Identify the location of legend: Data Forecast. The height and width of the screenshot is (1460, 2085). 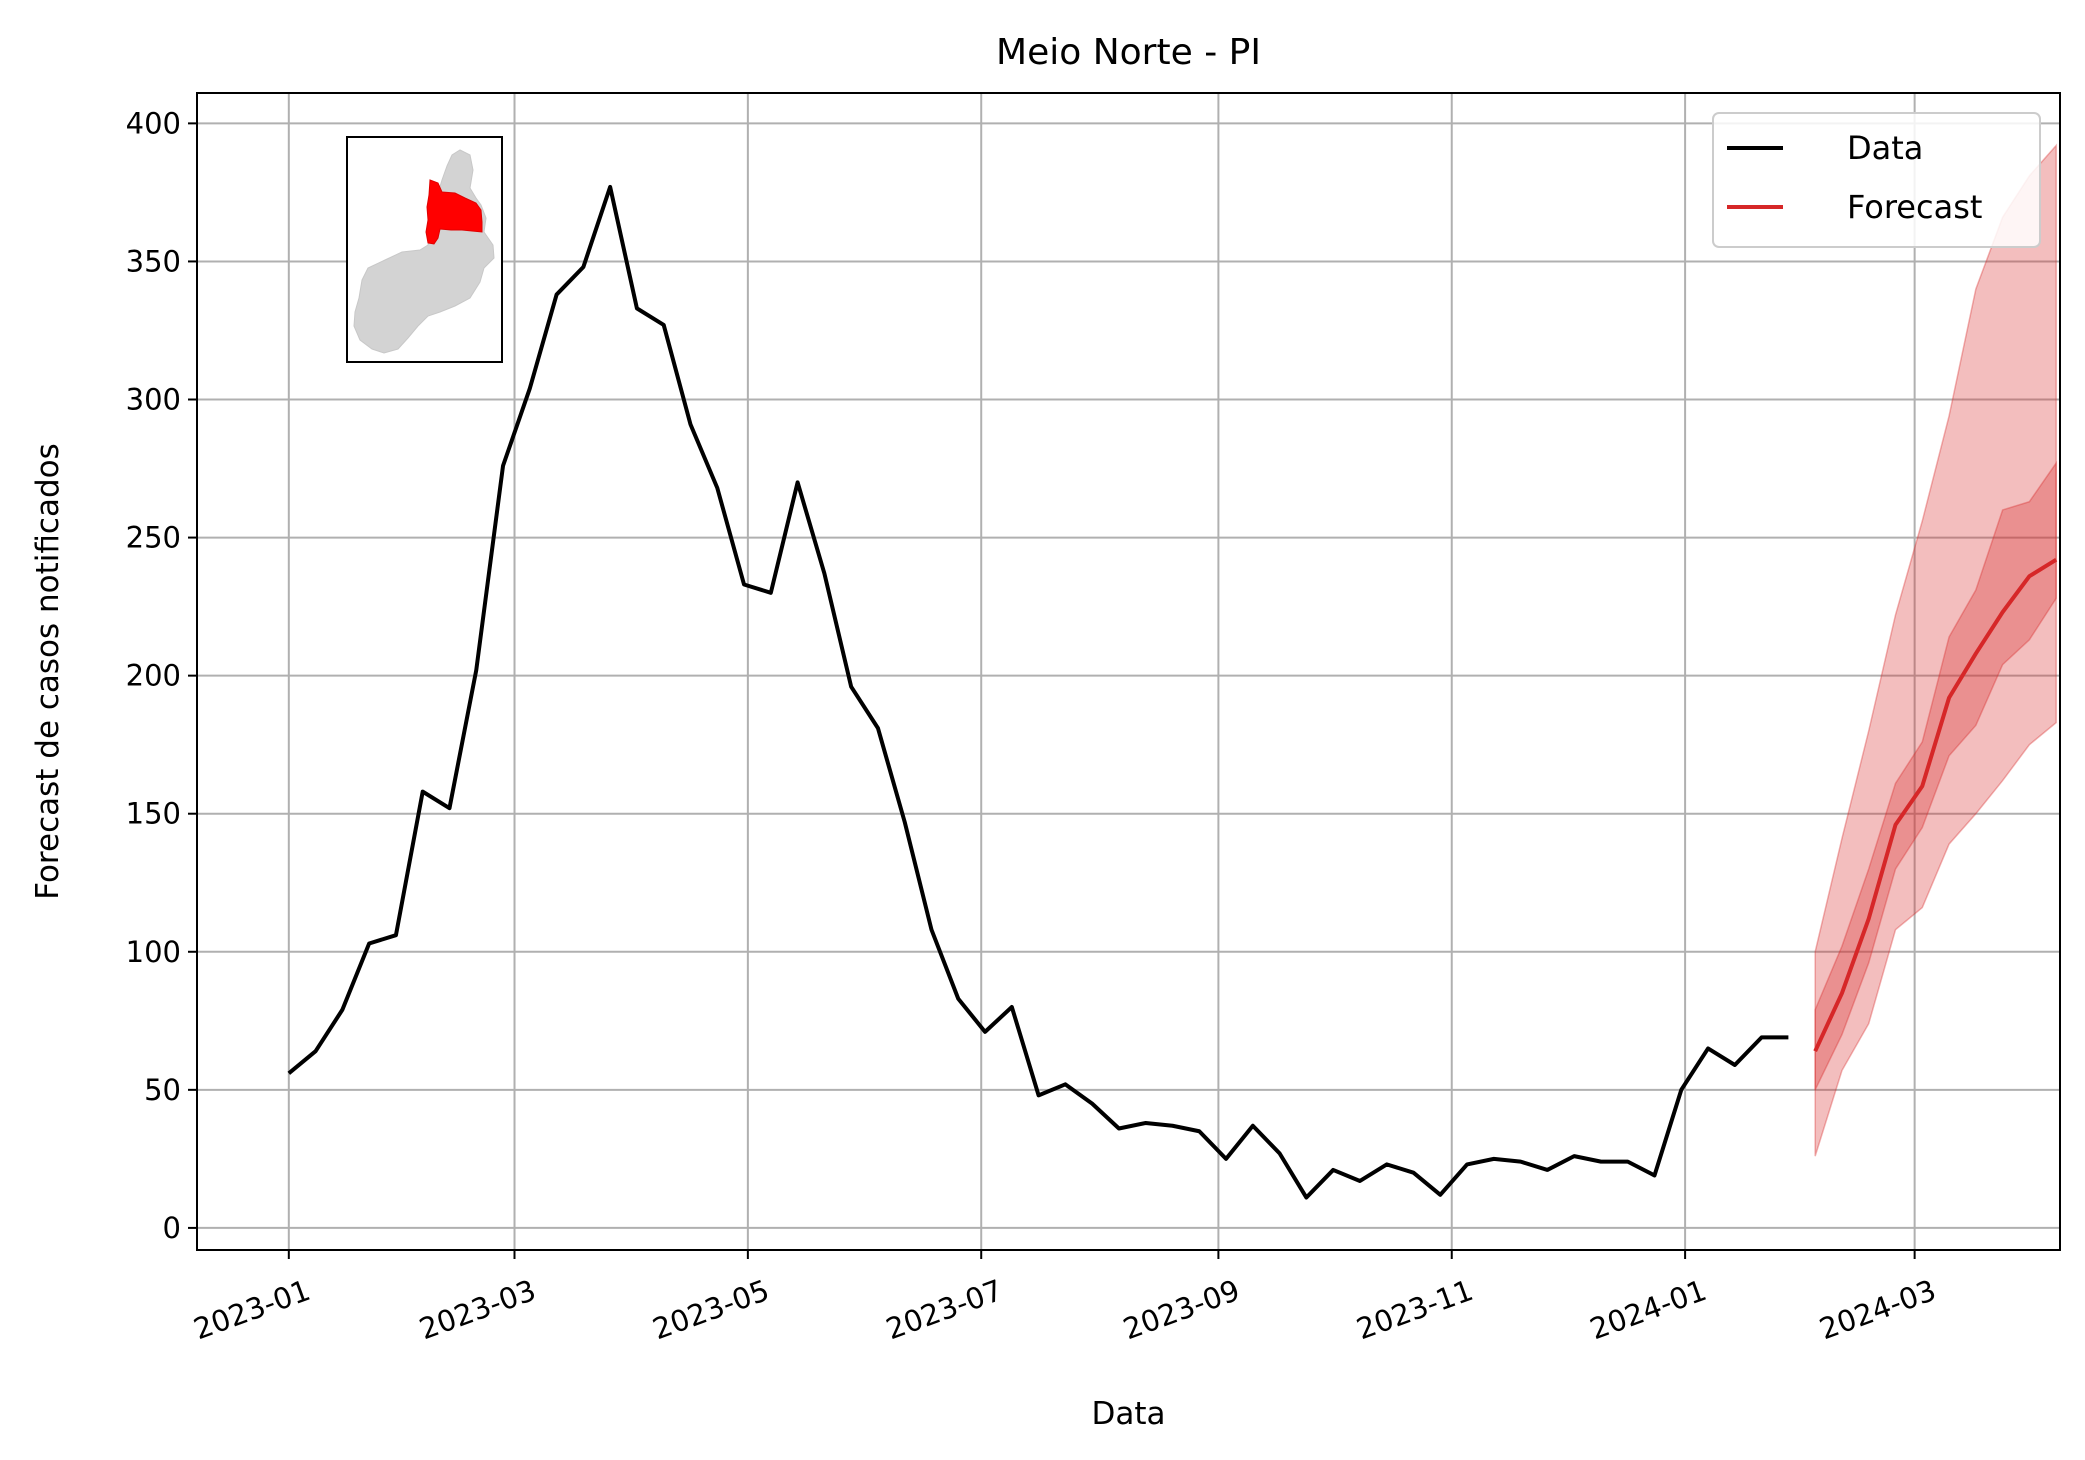
(1876, 180).